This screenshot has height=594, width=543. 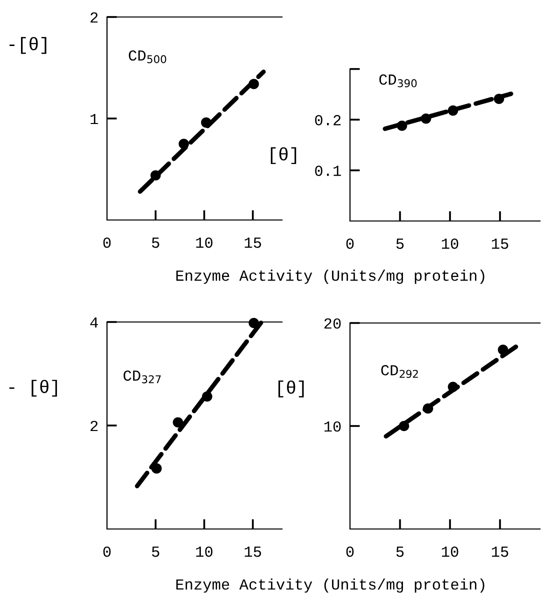 What do you see at coordinates (328, 120) in the screenshot?
I see `y-tick-label: 0.2` at bounding box center [328, 120].